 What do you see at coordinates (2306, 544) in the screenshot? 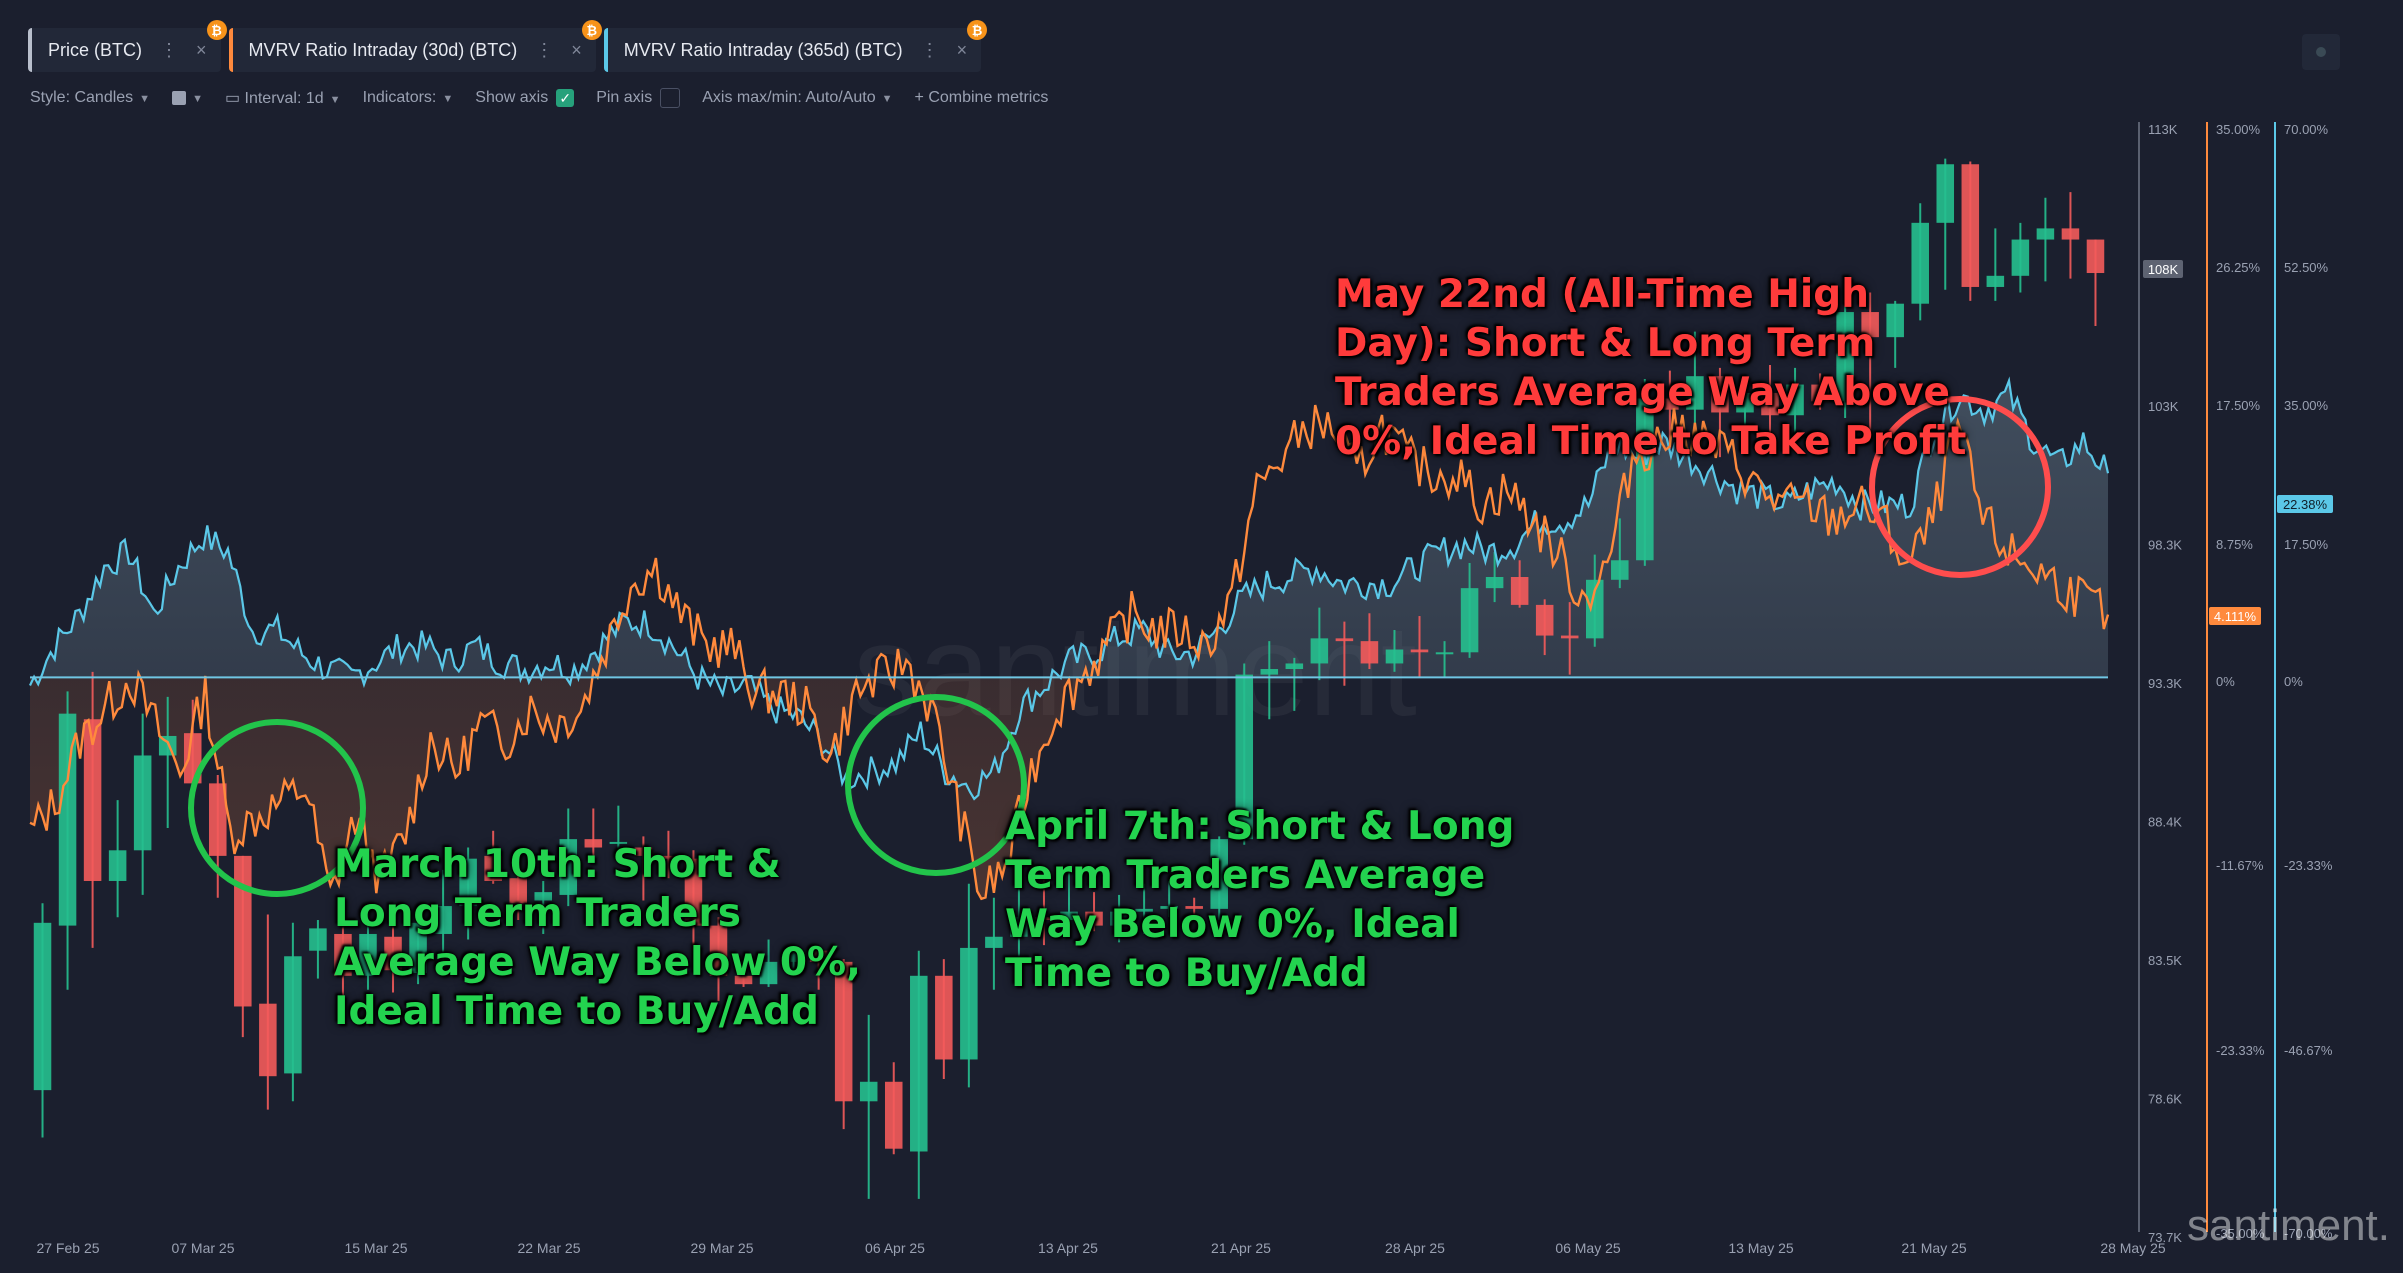
I see `mvrv-365d-tick-label: 17.50%` at bounding box center [2306, 544].